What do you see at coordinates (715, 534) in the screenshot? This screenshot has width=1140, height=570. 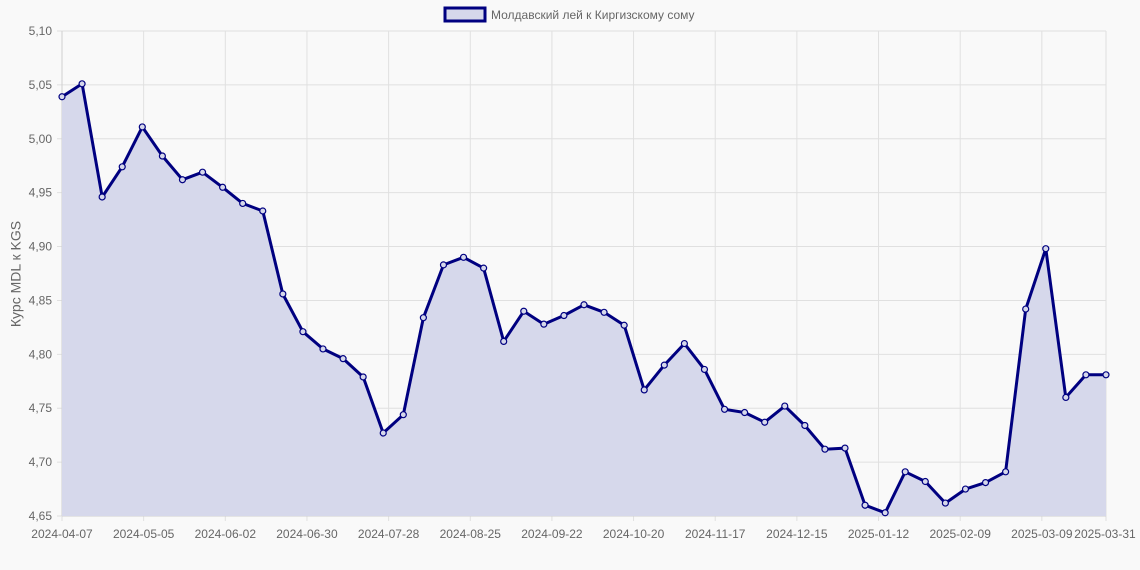 I see `x-tick-label: 2024-11-17` at bounding box center [715, 534].